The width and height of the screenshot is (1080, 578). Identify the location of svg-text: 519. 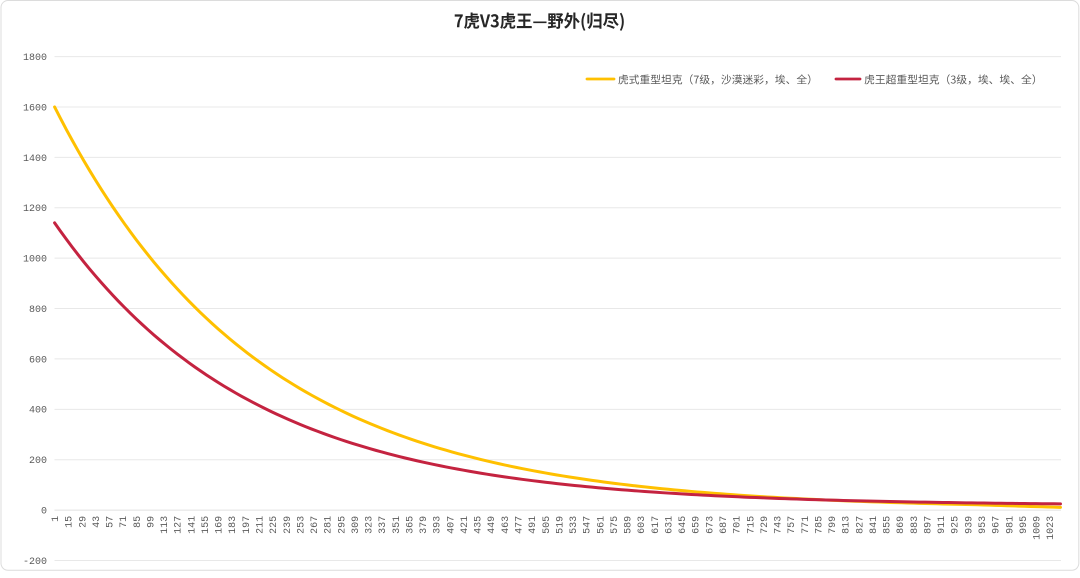
(560, 525).